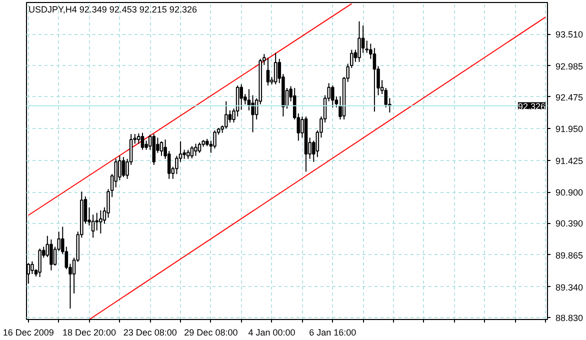 The image size is (586, 340). Describe the element at coordinates (332, 333) in the screenshot. I see `x-tick-label: 6 Jan 16:00` at that location.